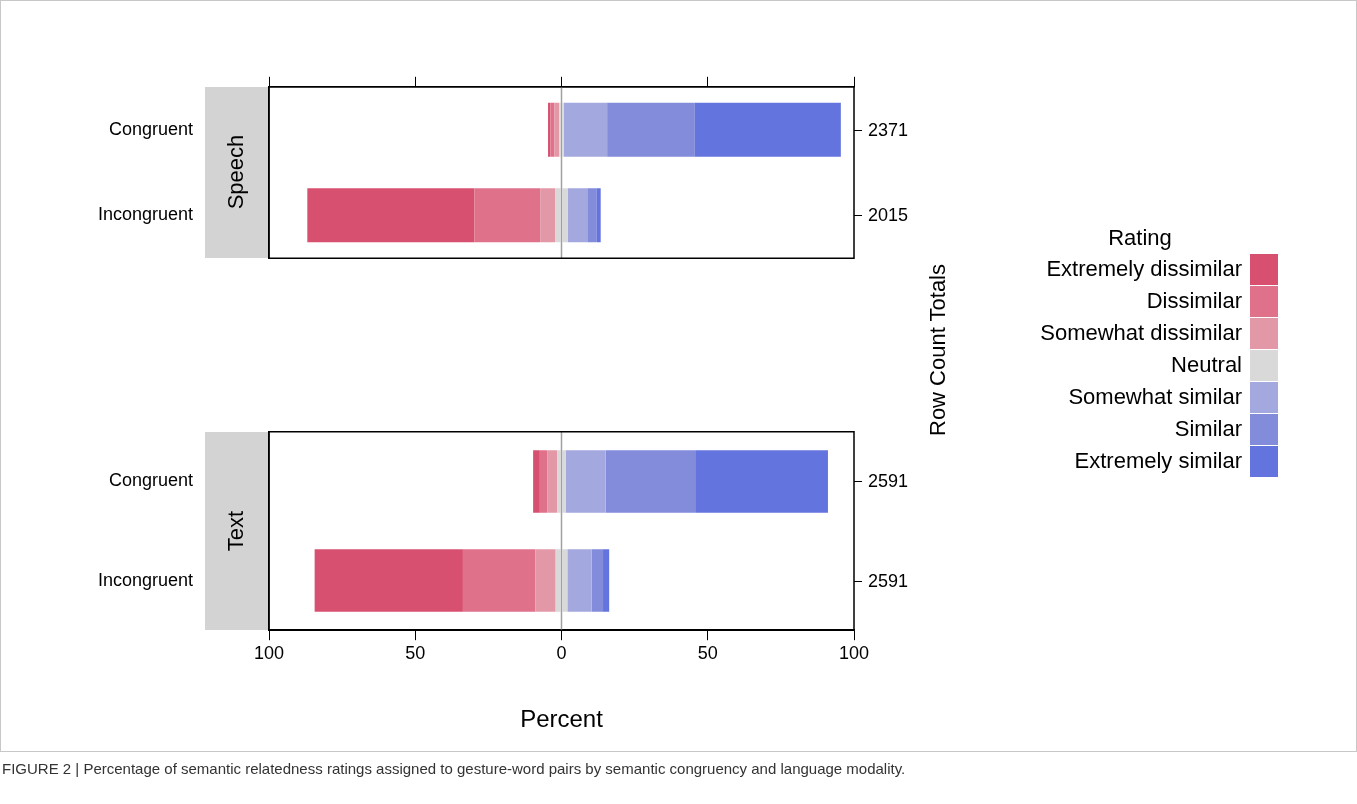  Describe the element at coordinates (561, 652) in the screenshot. I see `x-tick-label: 0` at that location.